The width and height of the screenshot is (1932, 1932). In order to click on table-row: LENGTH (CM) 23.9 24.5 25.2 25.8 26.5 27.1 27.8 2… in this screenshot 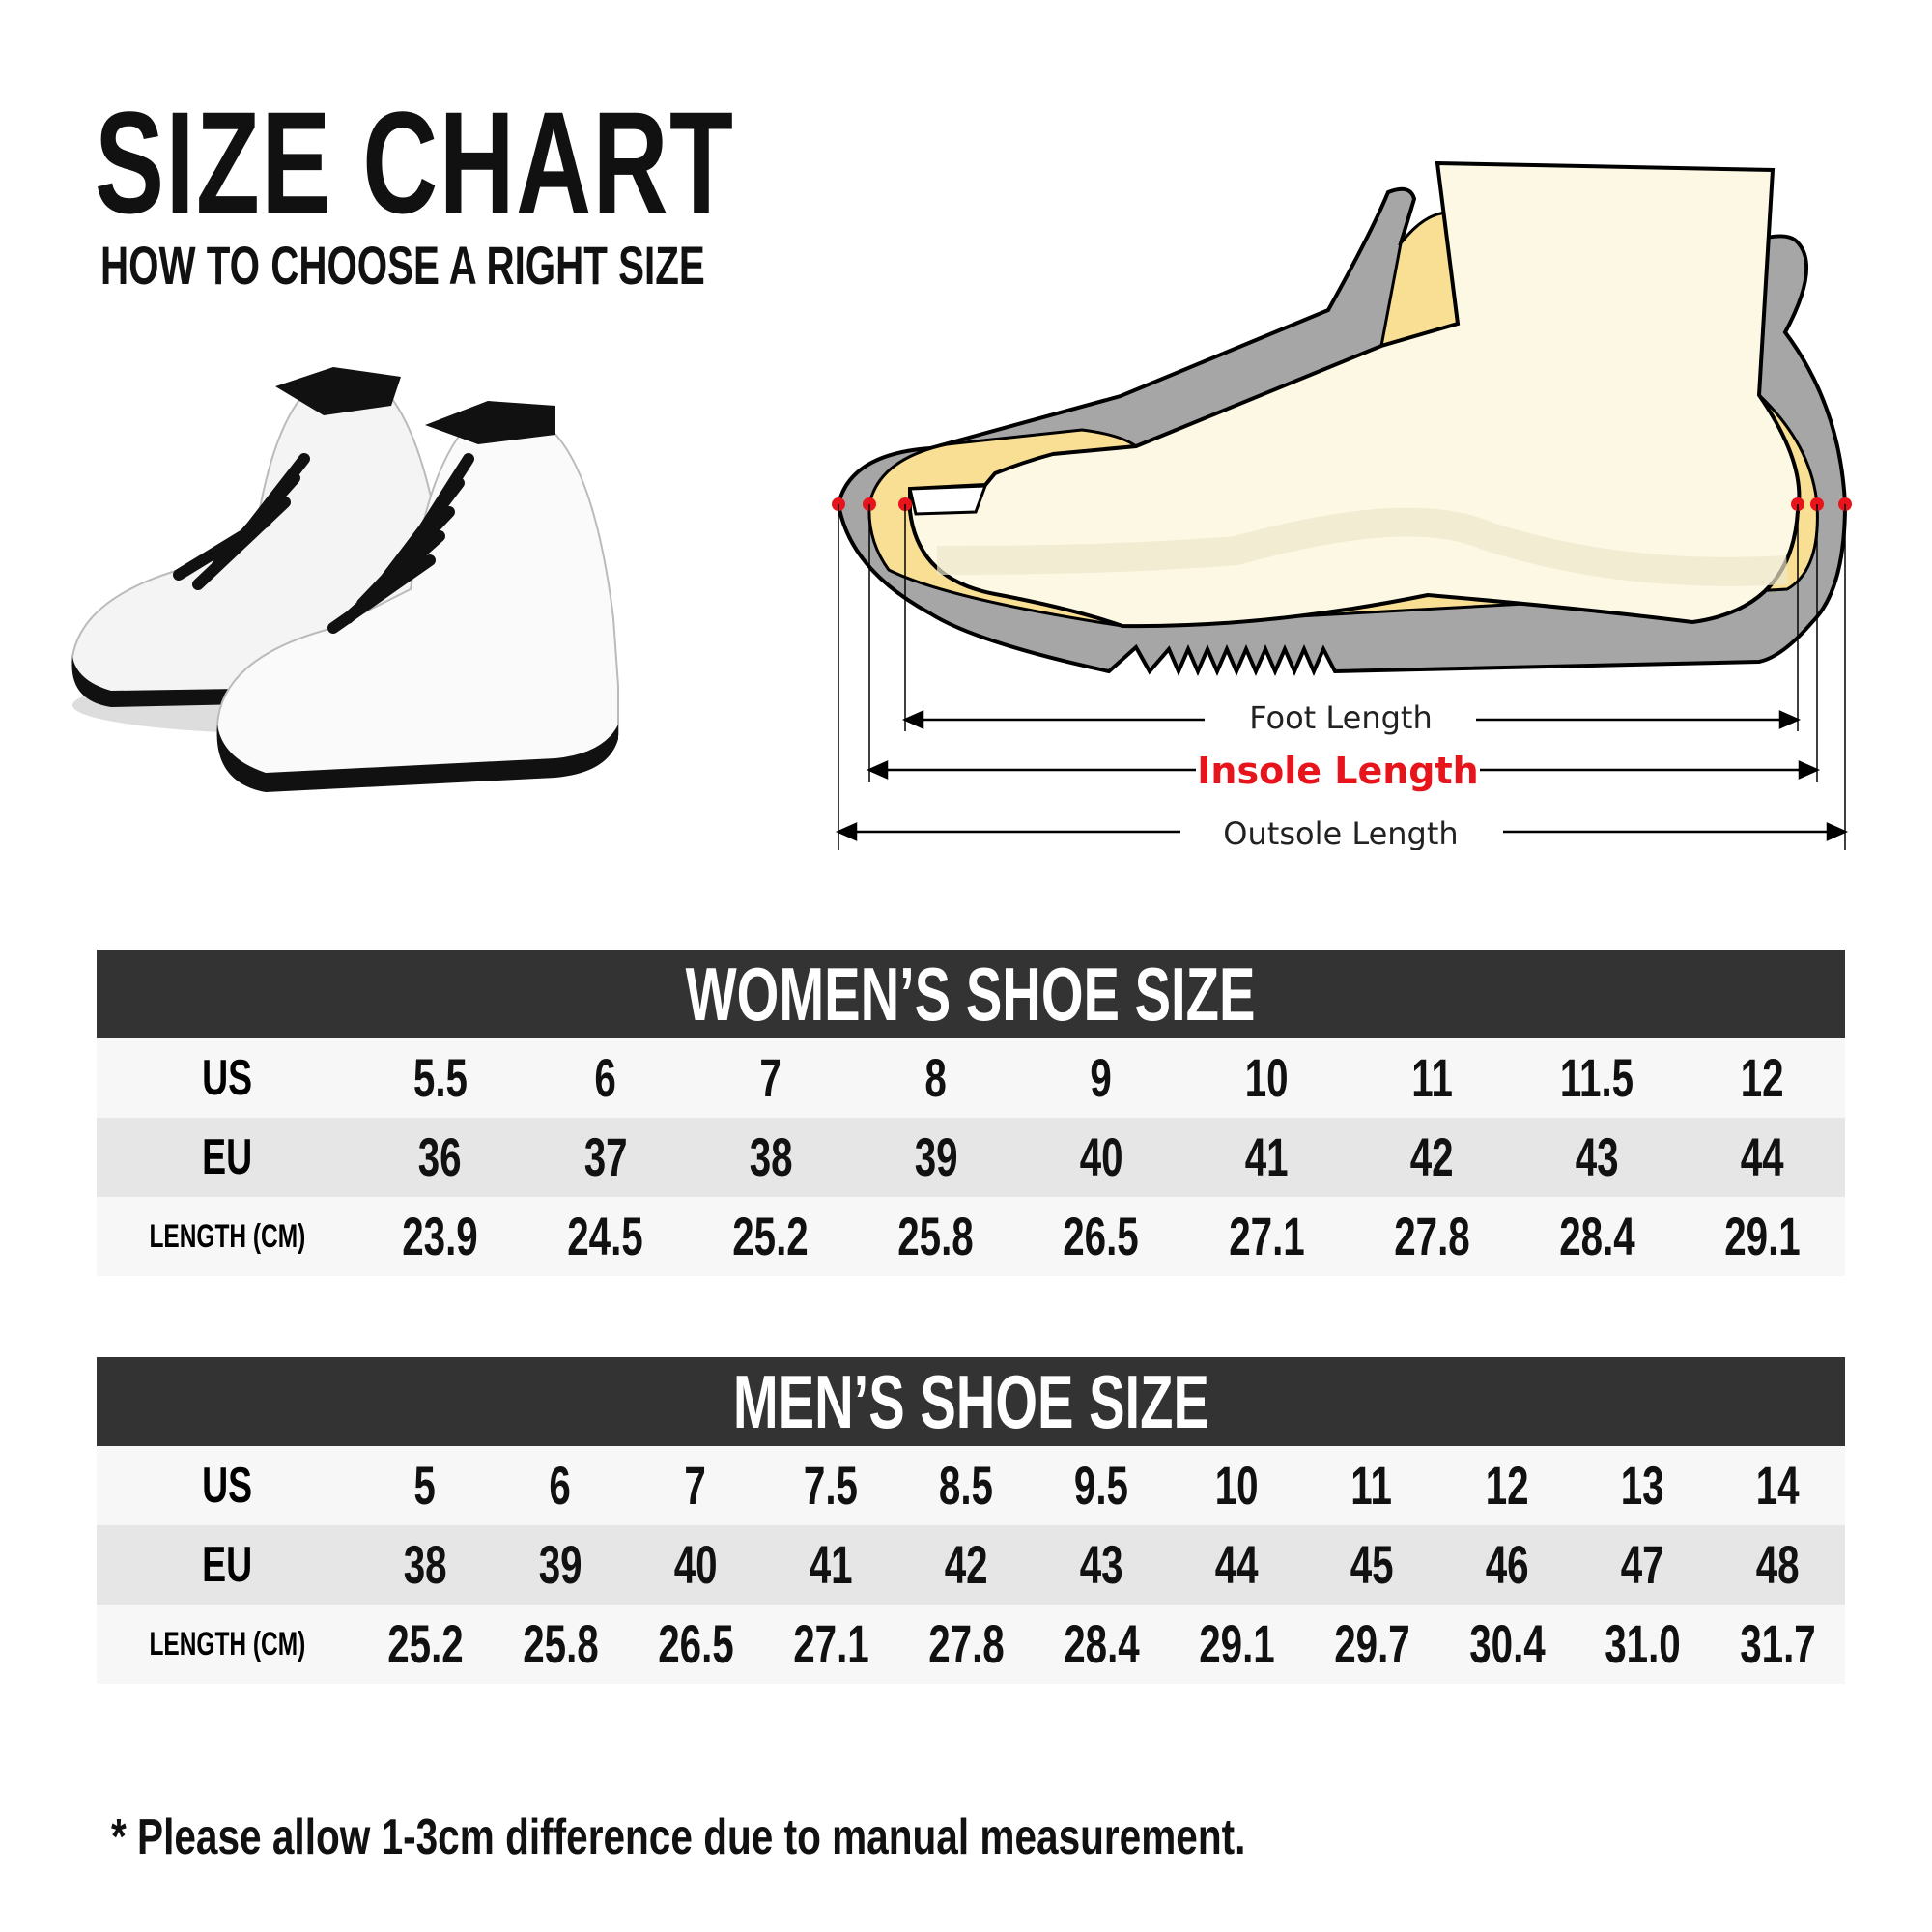, I will do `click(971, 1236)`.